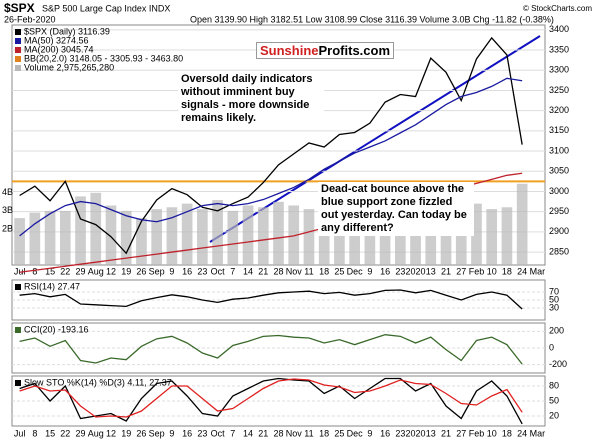 This screenshot has height=441, width=600. I want to click on y2-tick-label: 2B, so click(7, 228).